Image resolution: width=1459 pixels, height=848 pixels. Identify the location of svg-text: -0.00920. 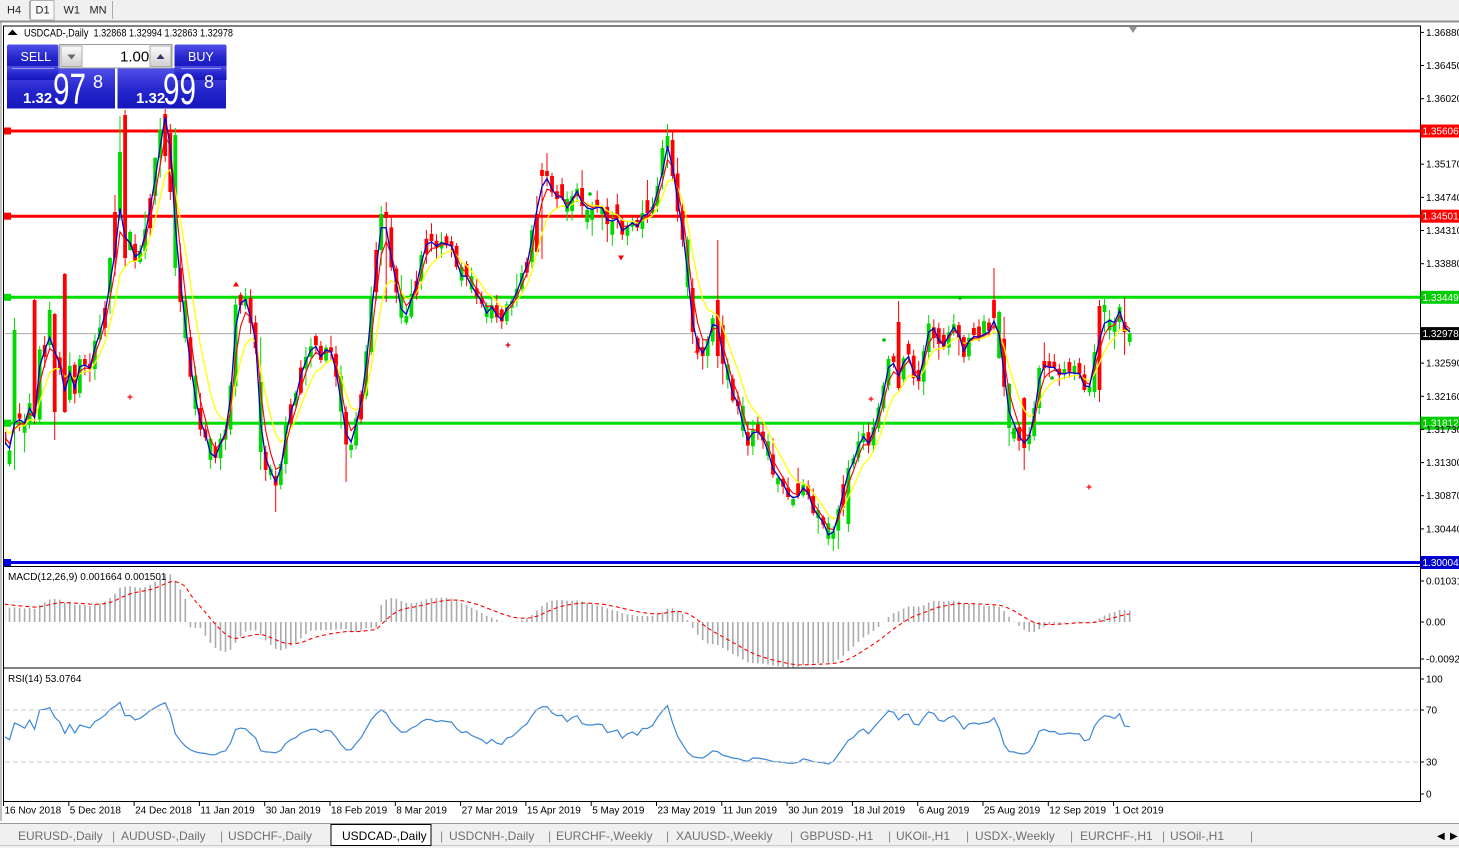
(1442, 660).